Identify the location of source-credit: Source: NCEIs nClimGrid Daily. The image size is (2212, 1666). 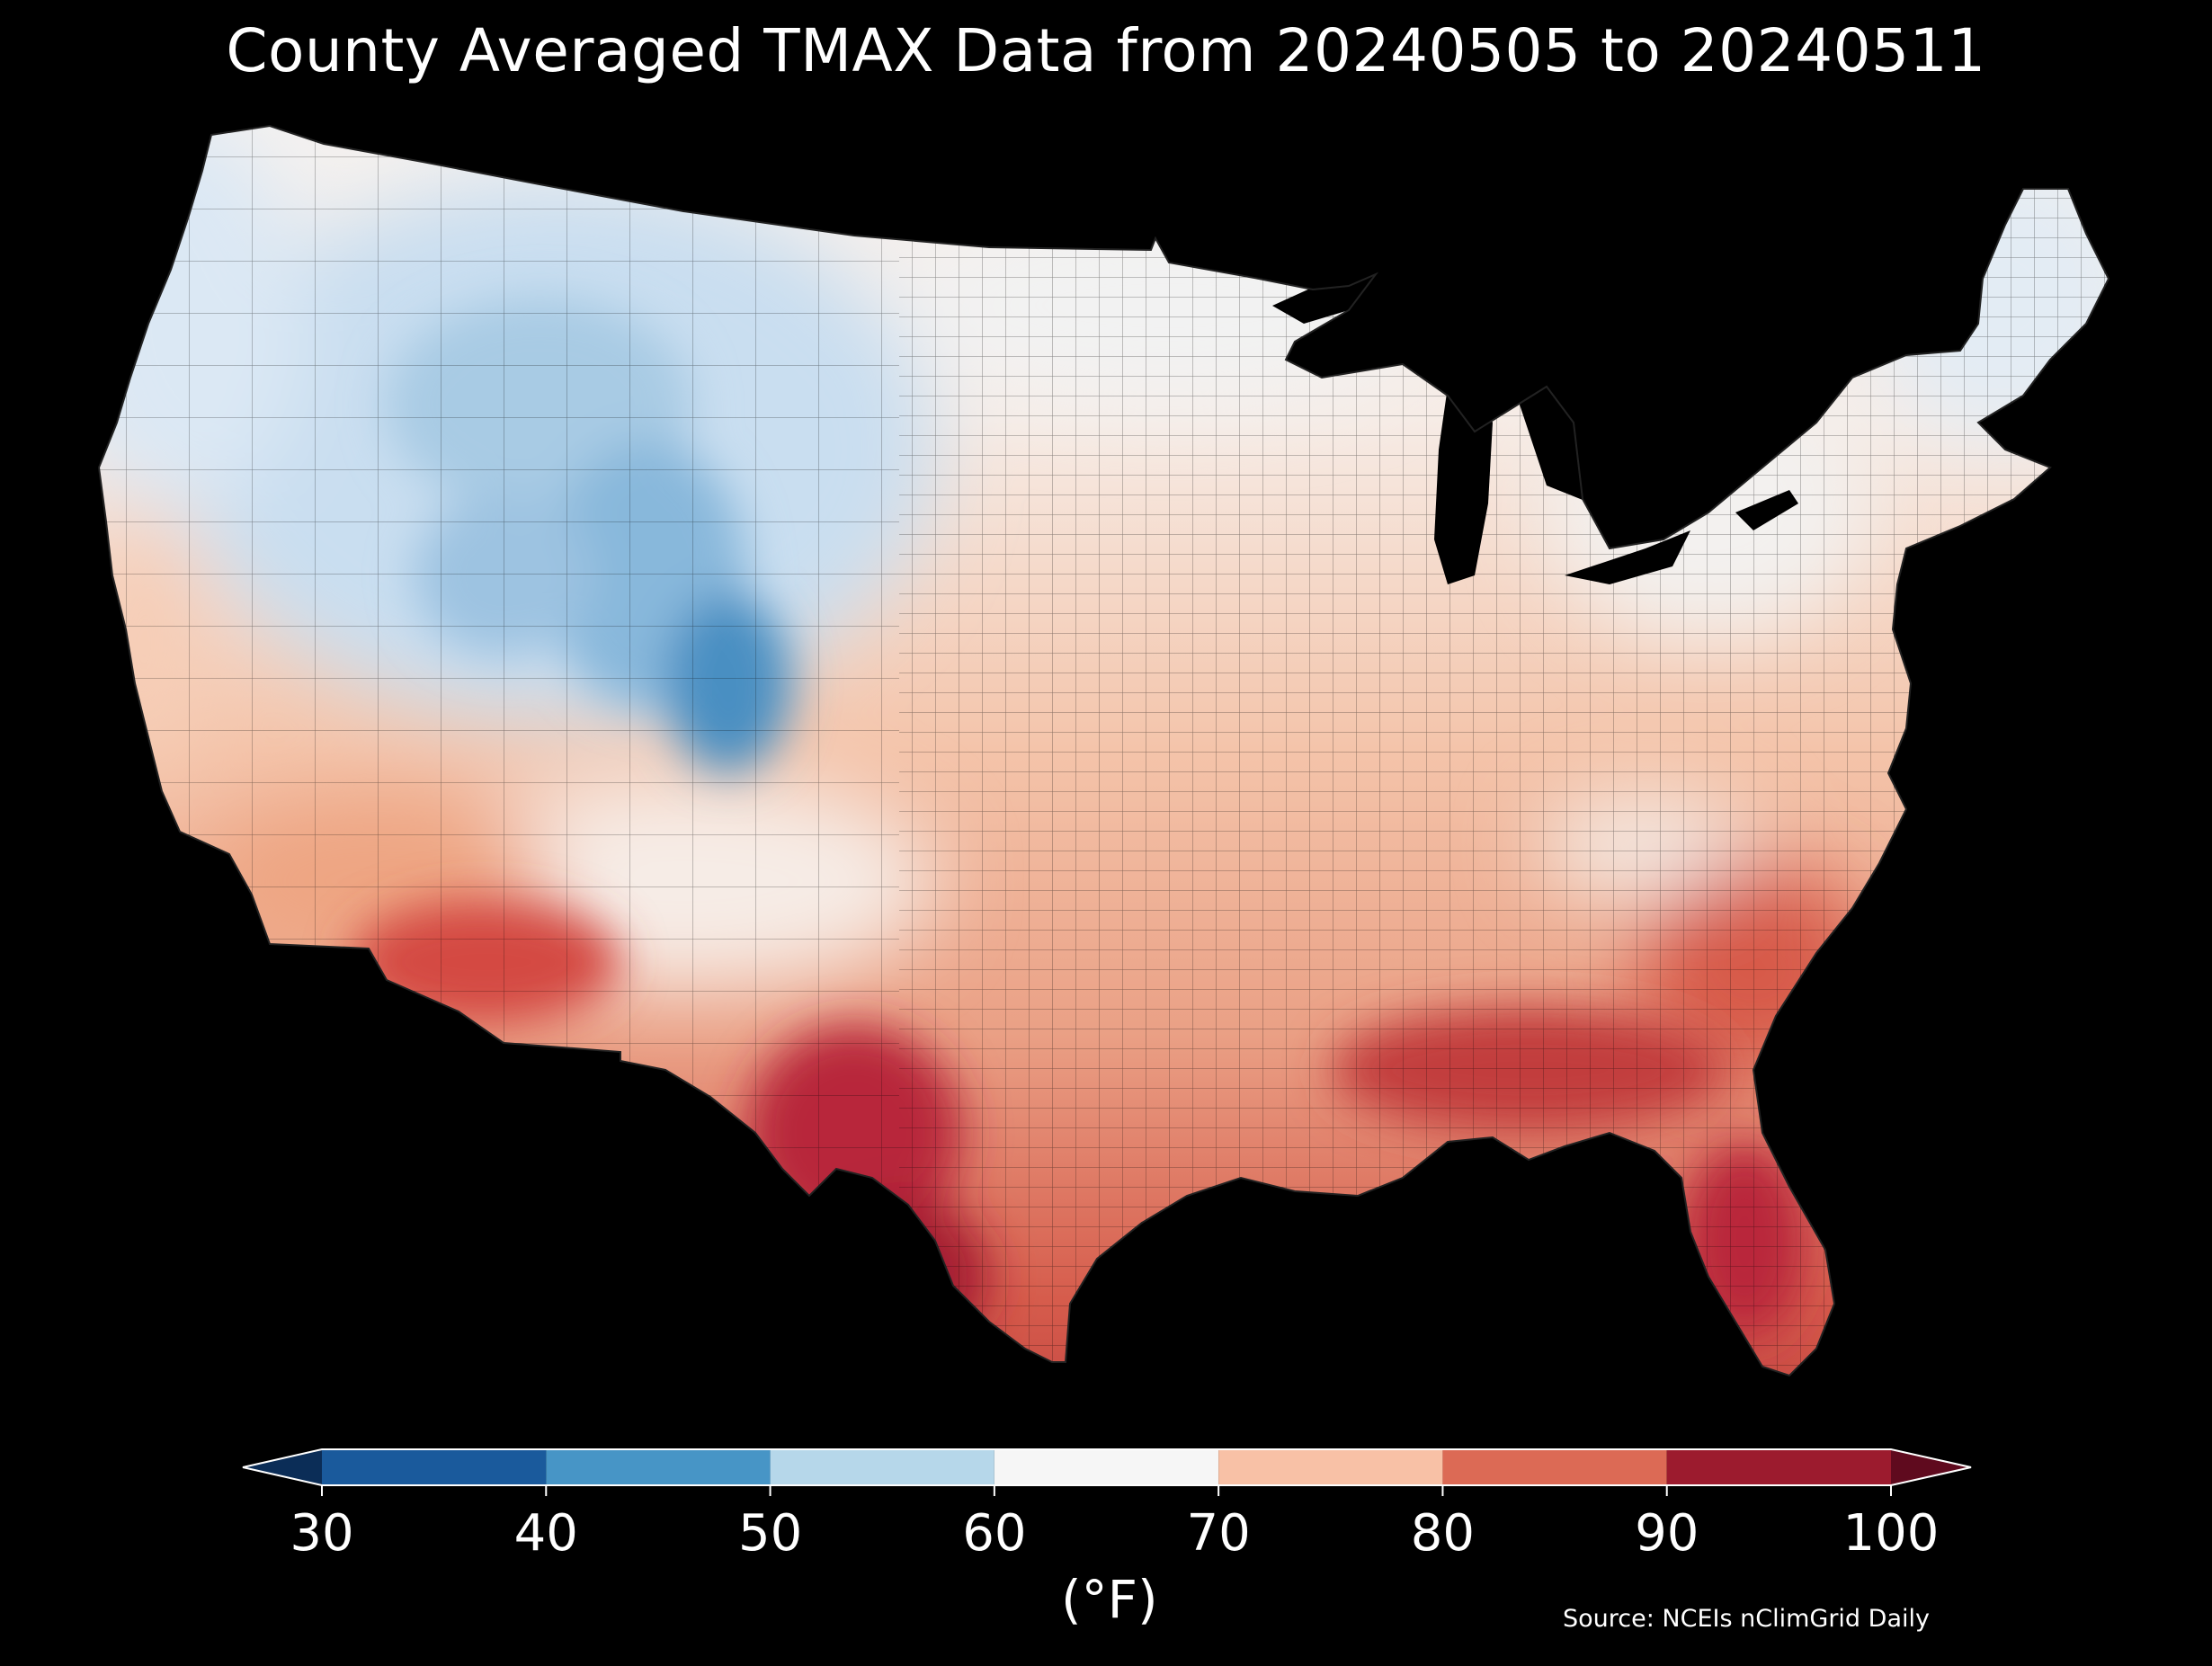
(1746, 1619).